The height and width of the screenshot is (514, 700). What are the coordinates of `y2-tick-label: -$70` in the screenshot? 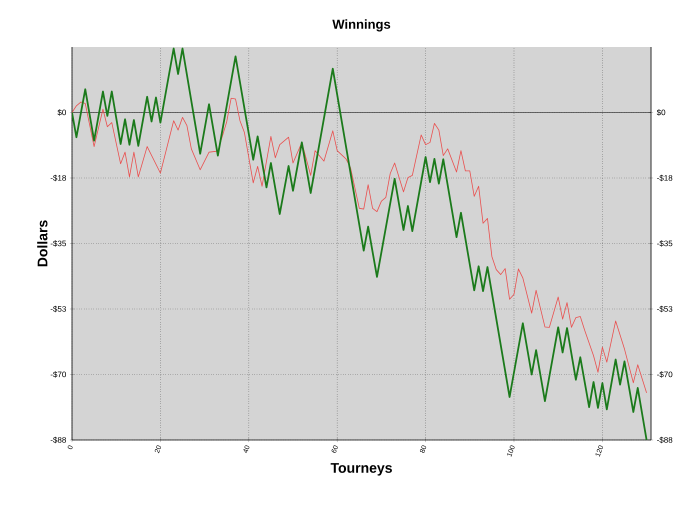 It's located at (664, 374).